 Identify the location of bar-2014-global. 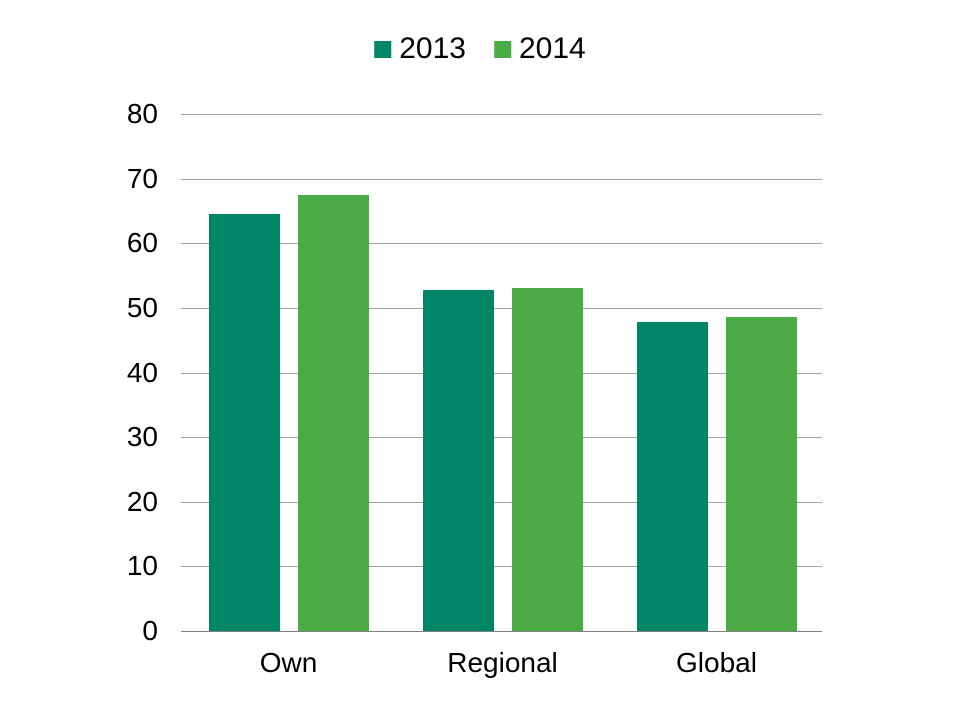
(761, 473).